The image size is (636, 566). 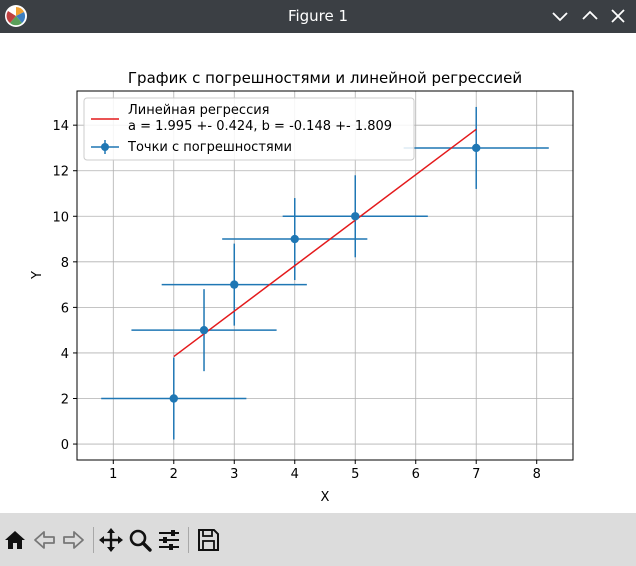 What do you see at coordinates (65, 263) in the screenshot?
I see `y-tick-label: 8` at bounding box center [65, 263].